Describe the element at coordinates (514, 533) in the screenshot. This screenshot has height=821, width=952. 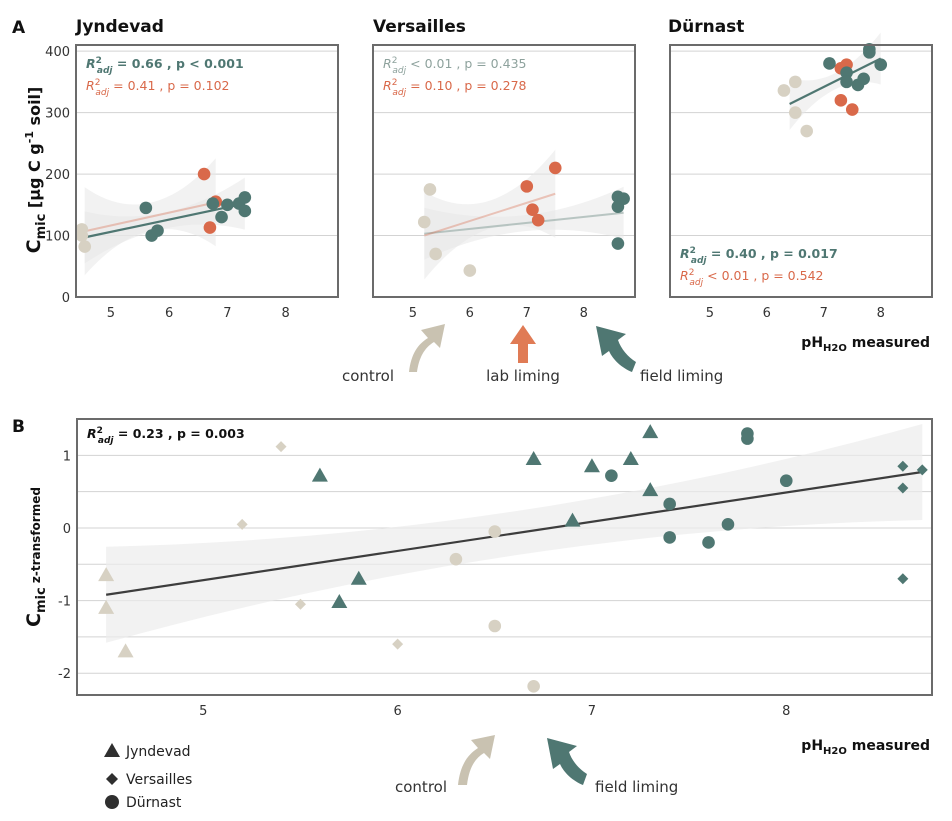
I see `fit-line` at that location.